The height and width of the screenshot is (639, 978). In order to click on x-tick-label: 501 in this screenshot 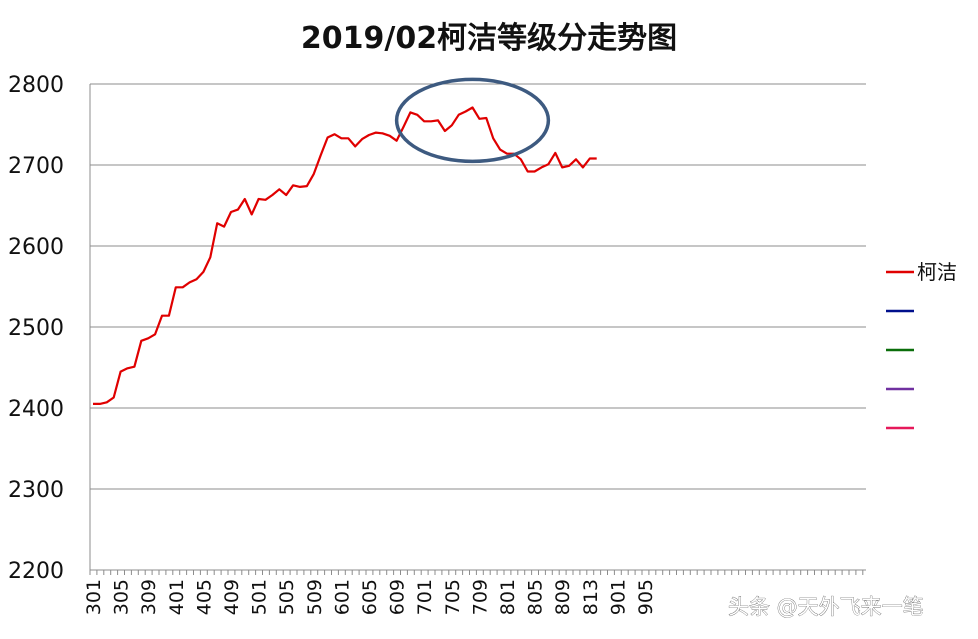, I will do `click(260, 597)`.